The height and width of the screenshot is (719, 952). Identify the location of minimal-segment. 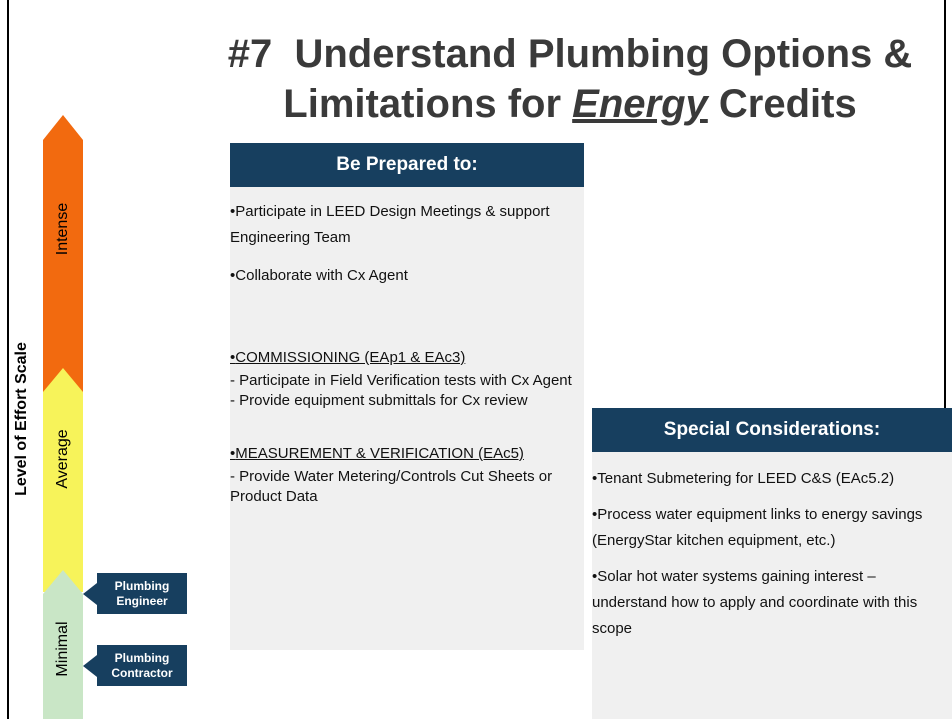
(63, 644).